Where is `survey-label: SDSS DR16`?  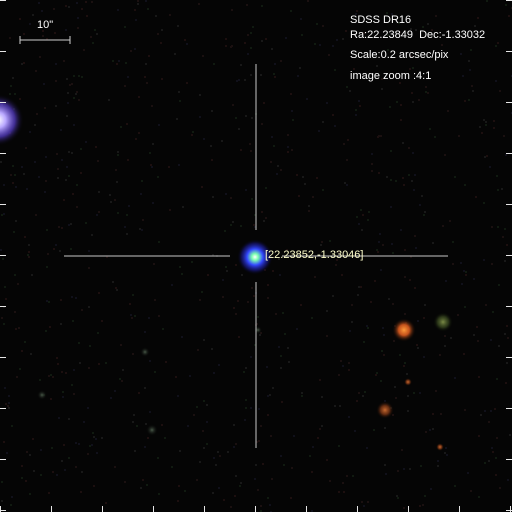 survey-label: SDSS DR16 is located at coordinates (381, 20).